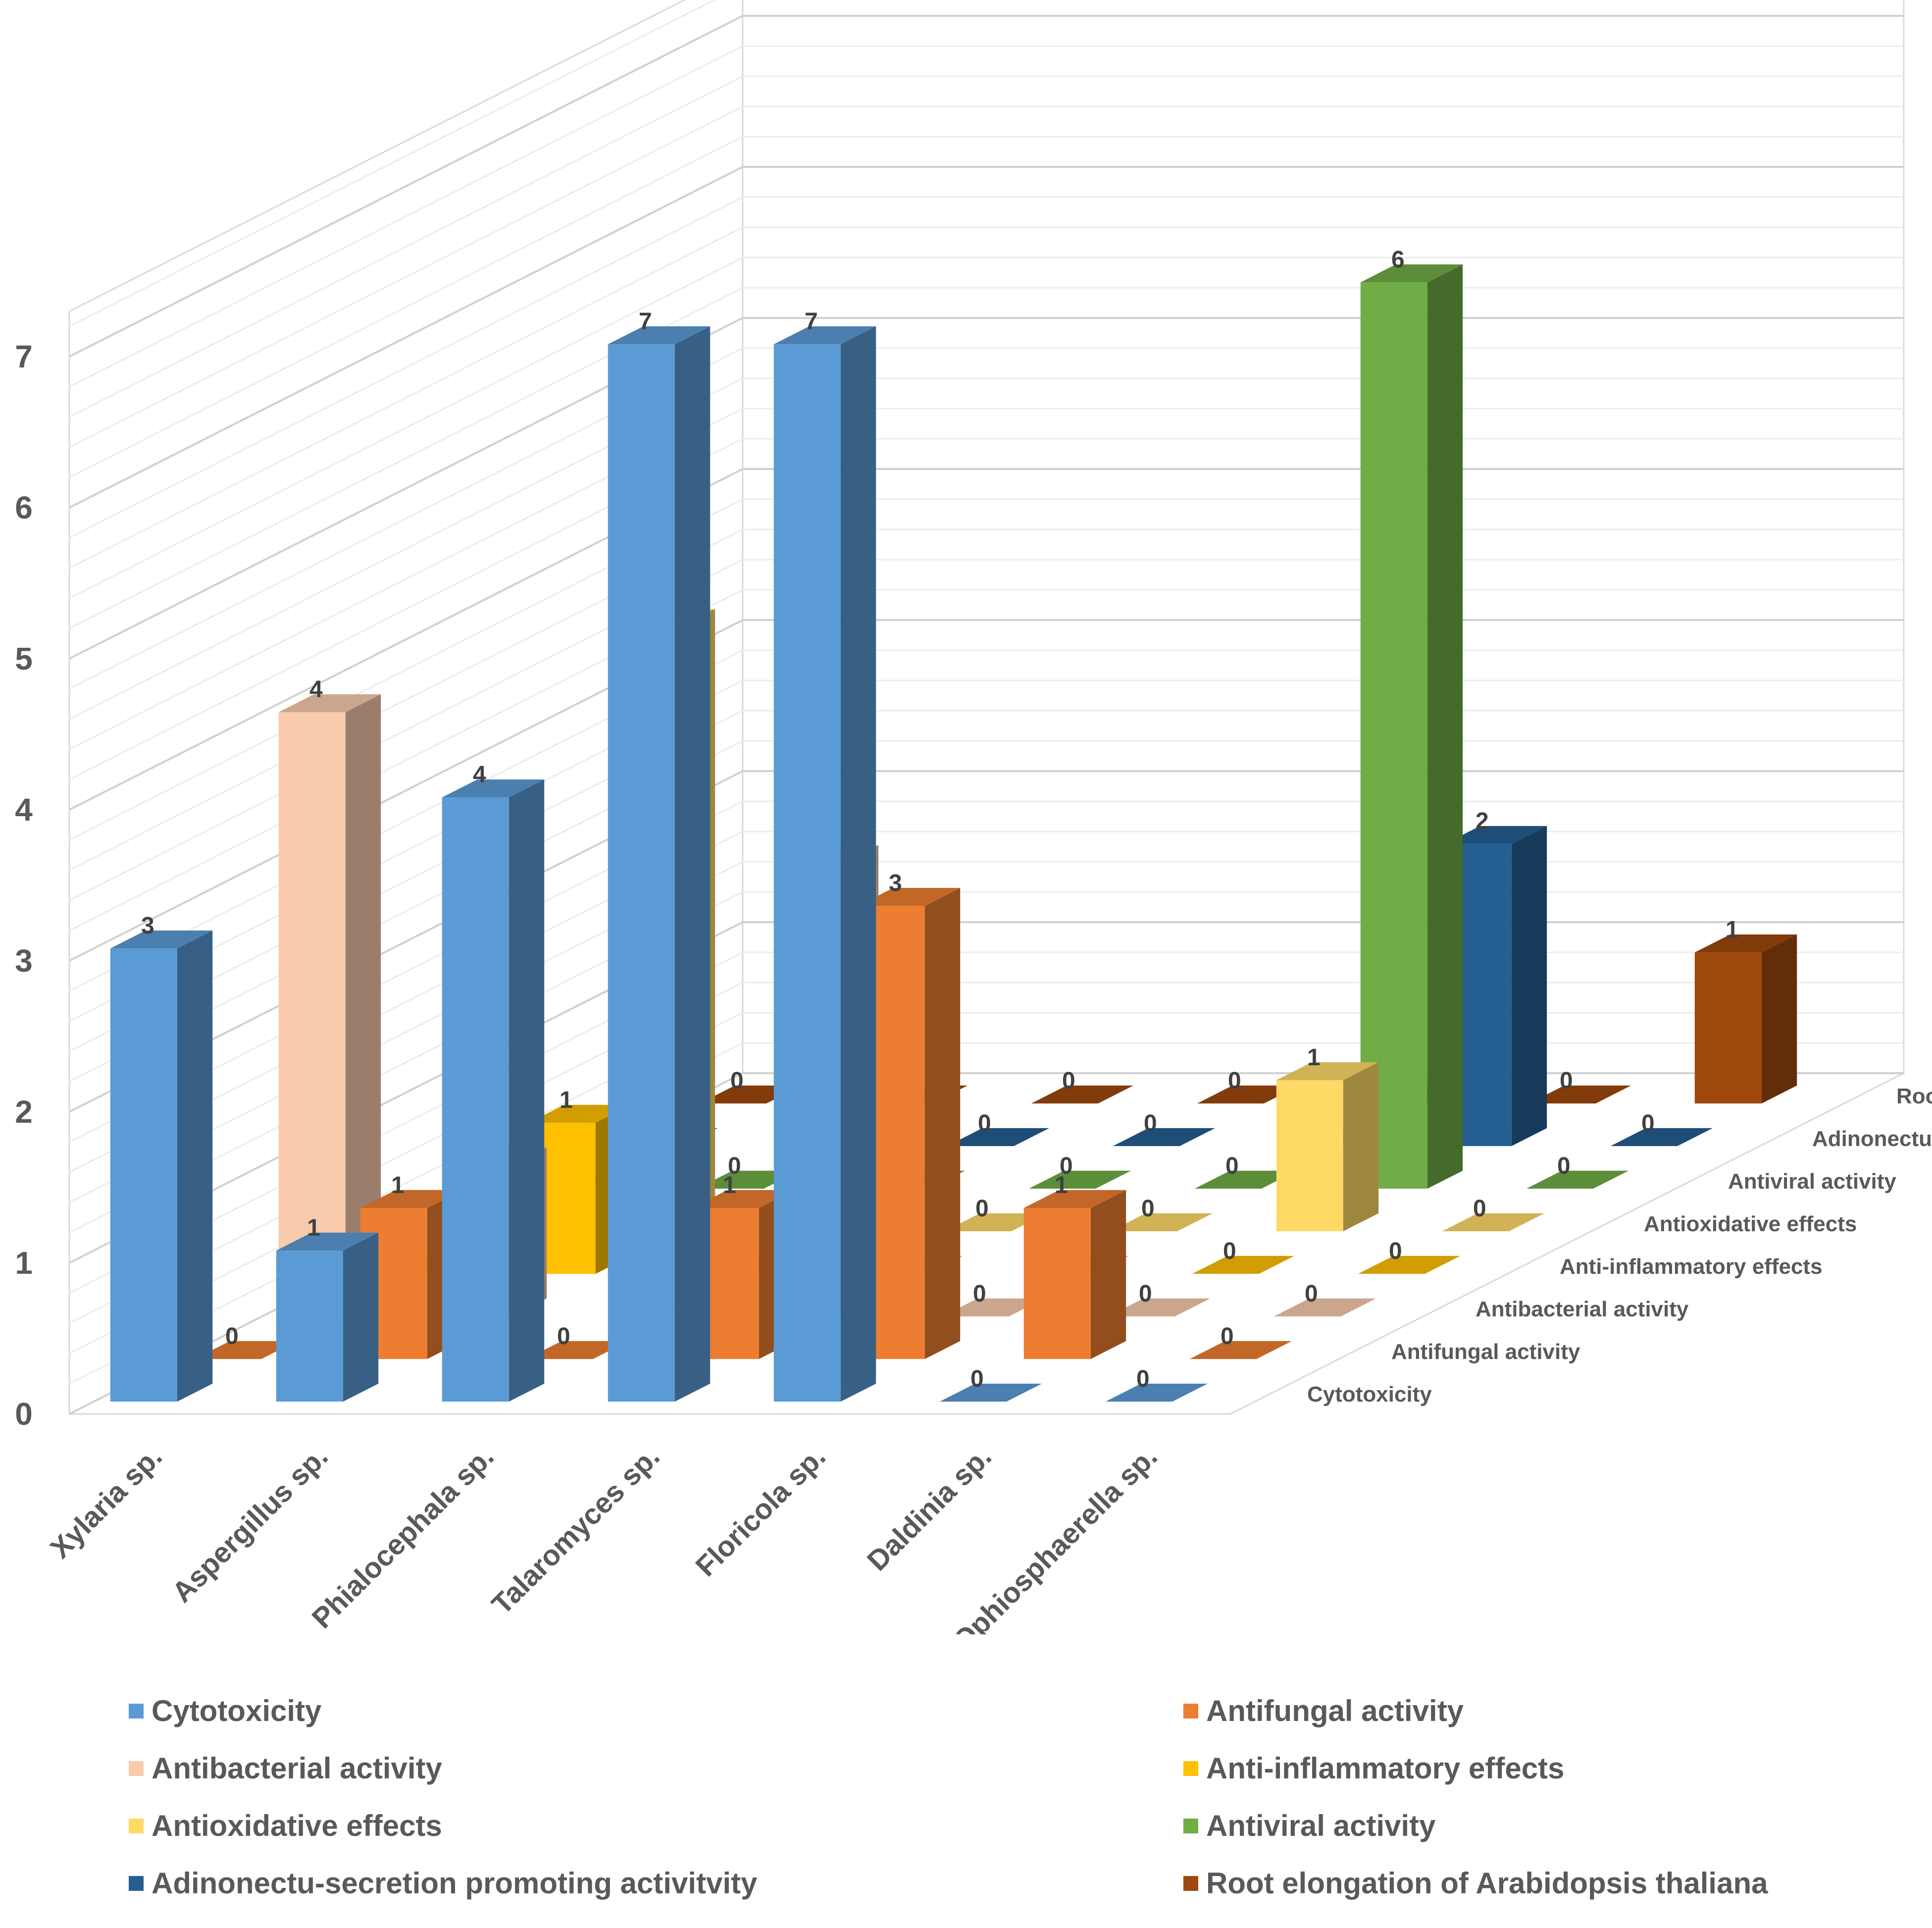  What do you see at coordinates (147, 926) in the screenshot?
I see `data-label: 3` at bounding box center [147, 926].